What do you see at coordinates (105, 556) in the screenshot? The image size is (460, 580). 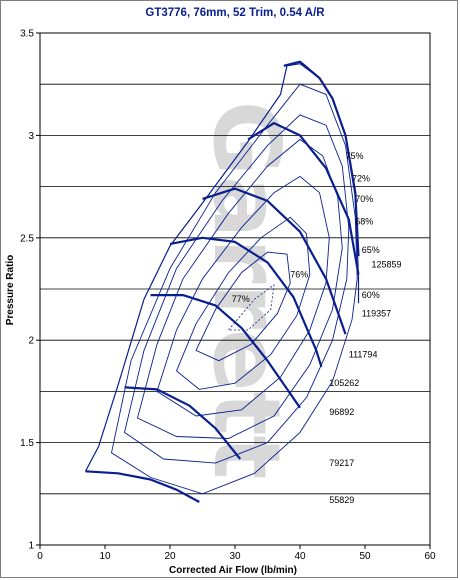 I see `x-tick-label: 10` at bounding box center [105, 556].